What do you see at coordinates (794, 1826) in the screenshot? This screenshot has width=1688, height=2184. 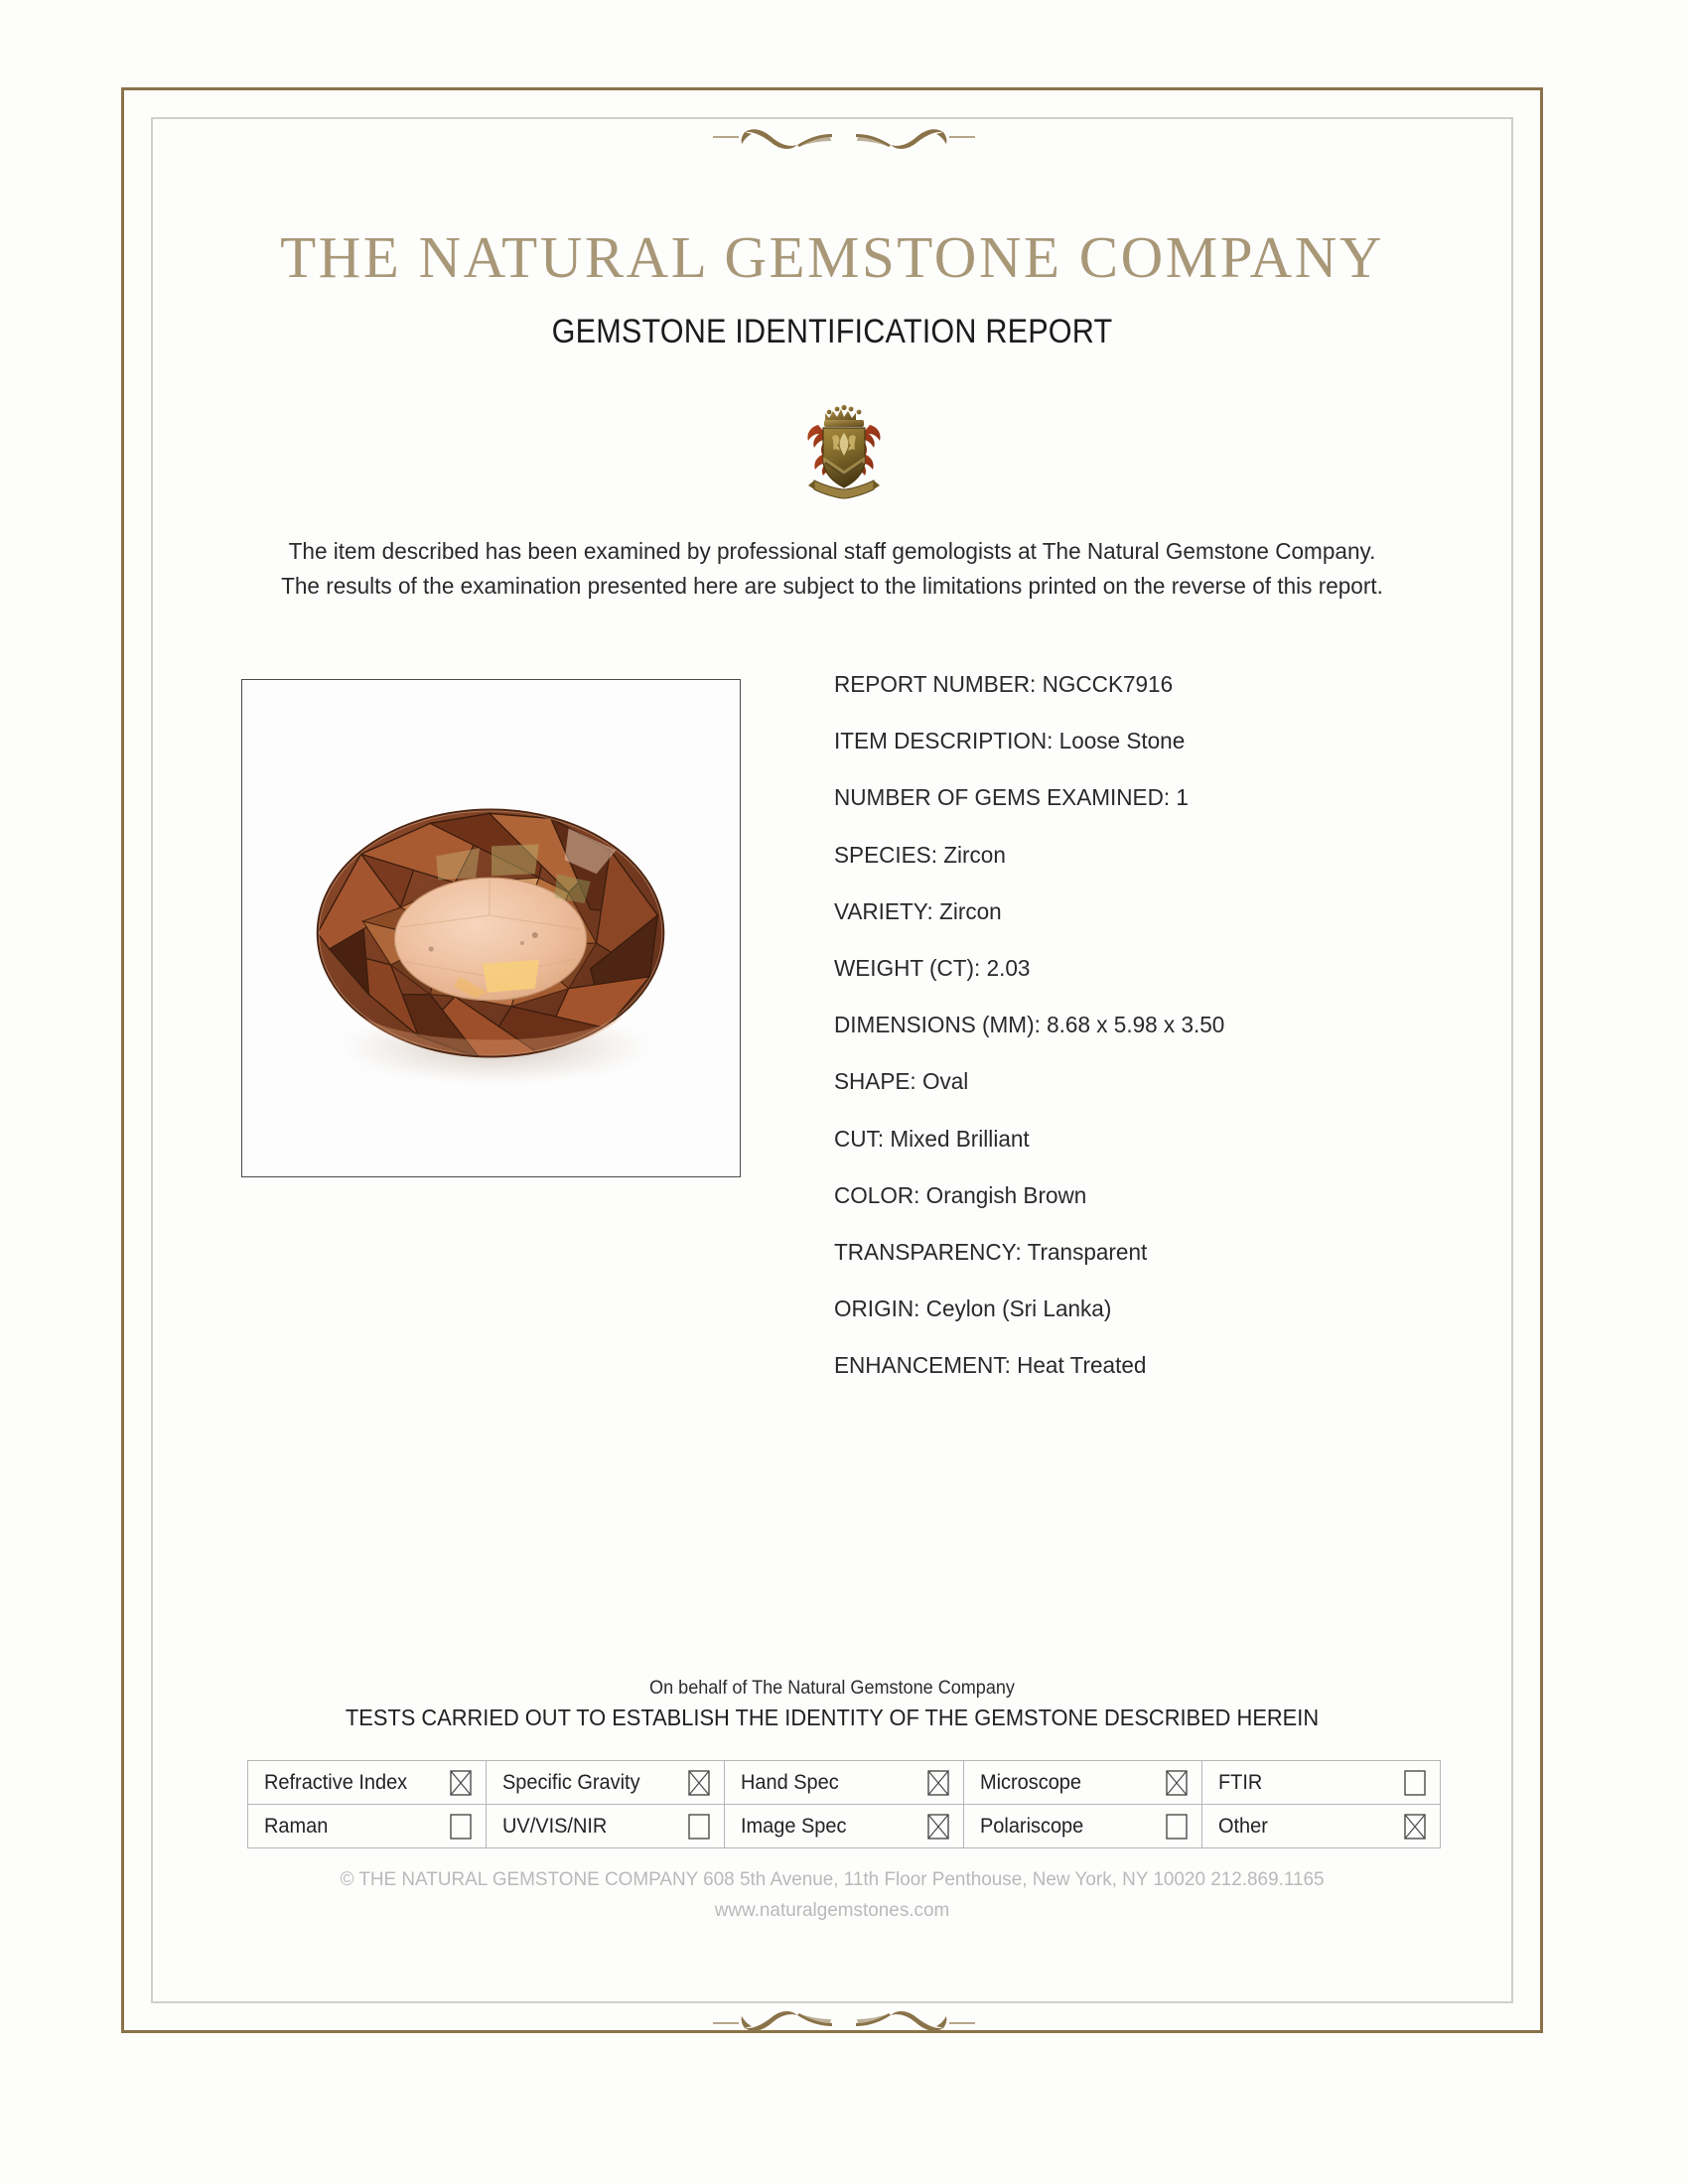 I see `test-label: Image Spec` at bounding box center [794, 1826].